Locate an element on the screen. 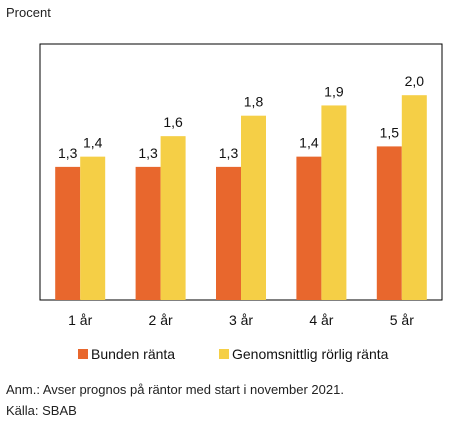 This screenshot has width=474, height=436. data-label-s1-4: 1,4 is located at coordinates (309, 143).